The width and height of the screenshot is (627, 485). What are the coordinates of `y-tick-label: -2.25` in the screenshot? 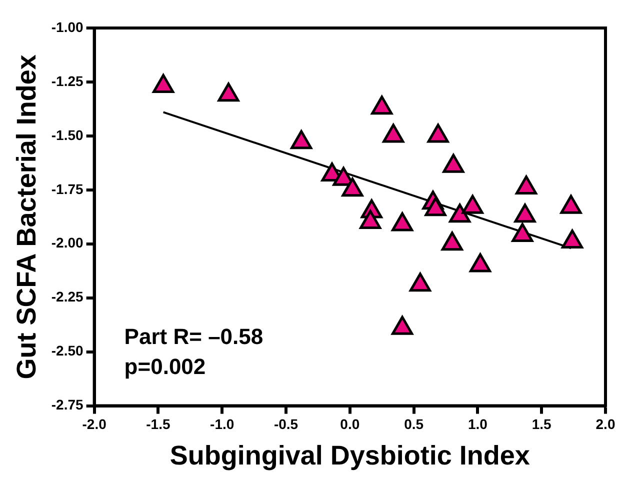 It's located at (67, 296).